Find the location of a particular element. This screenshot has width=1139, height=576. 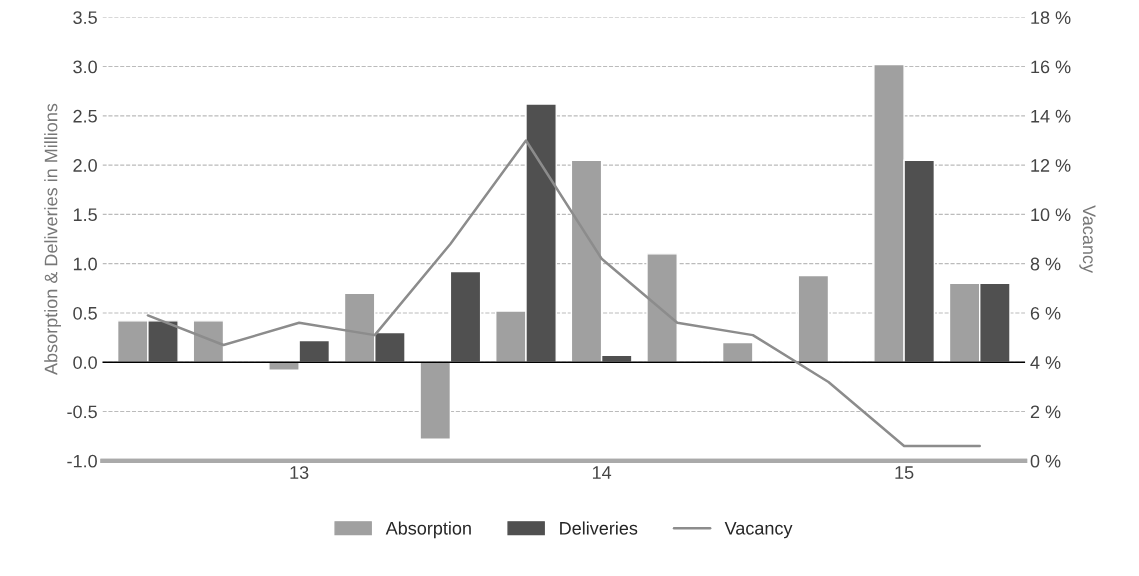

y-tick-label: 0.5 is located at coordinates (85, 313).